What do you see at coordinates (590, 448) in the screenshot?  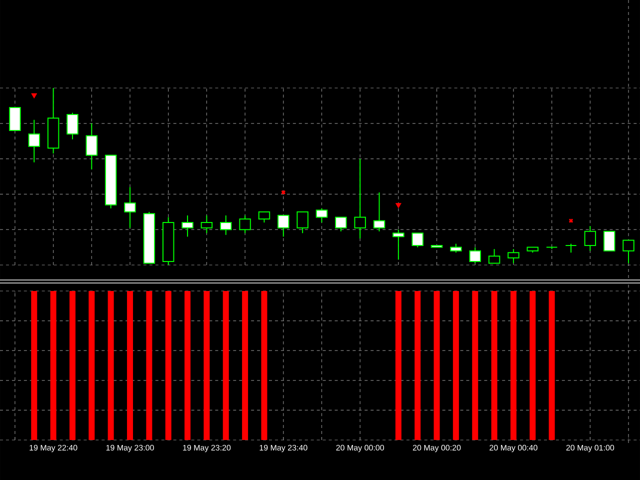 I see `x-tick-label: 20 May 01:00` at bounding box center [590, 448].